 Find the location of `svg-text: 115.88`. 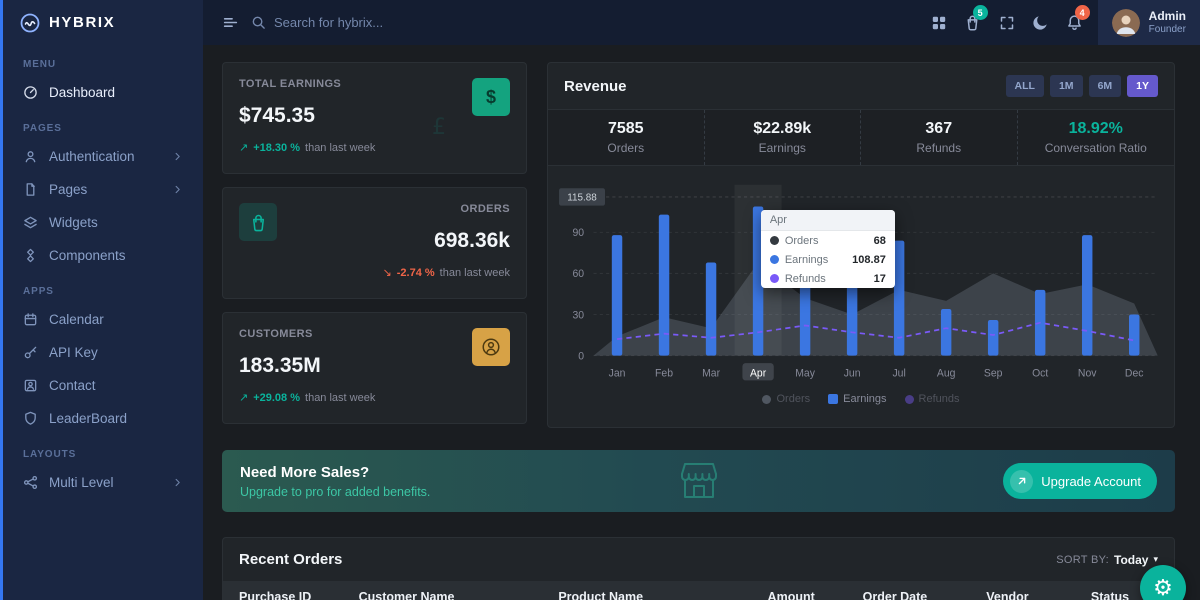

svg-text: 115.88 is located at coordinates (582, 198).